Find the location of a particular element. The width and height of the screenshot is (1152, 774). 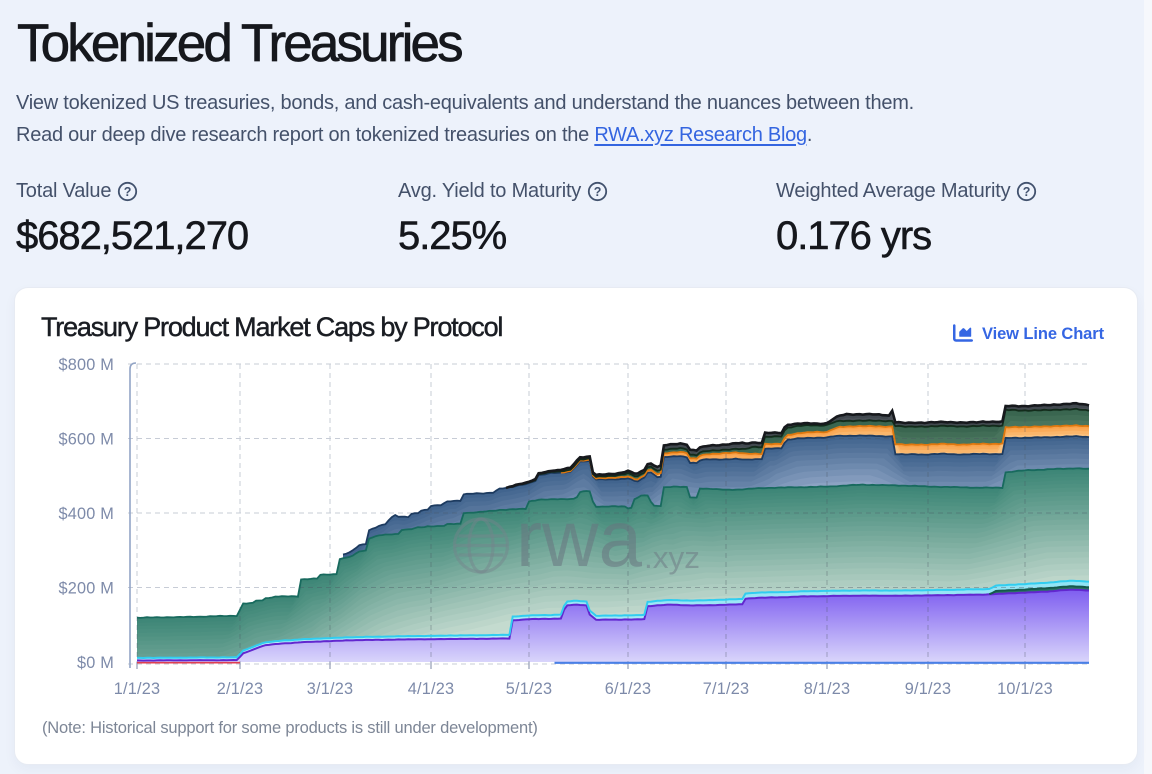

svg-text: $600 M is located at coordinates (86, 439).